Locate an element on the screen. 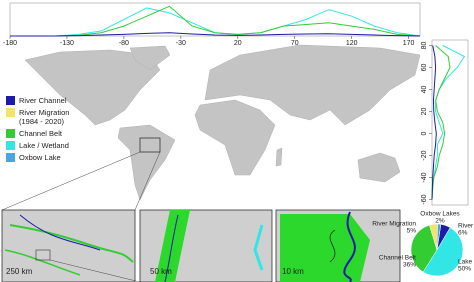 This screenshot has width=474, height=282. x-tick-label: -30 is located at coordinates (181, 43).